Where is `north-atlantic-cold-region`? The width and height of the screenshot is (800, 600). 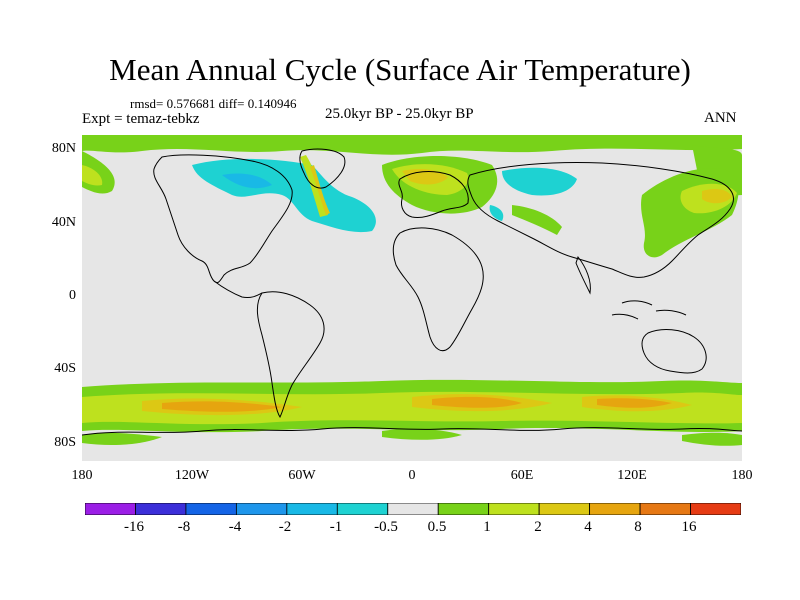 north-atlantic-cold-region is located at coordinates (284, 194).